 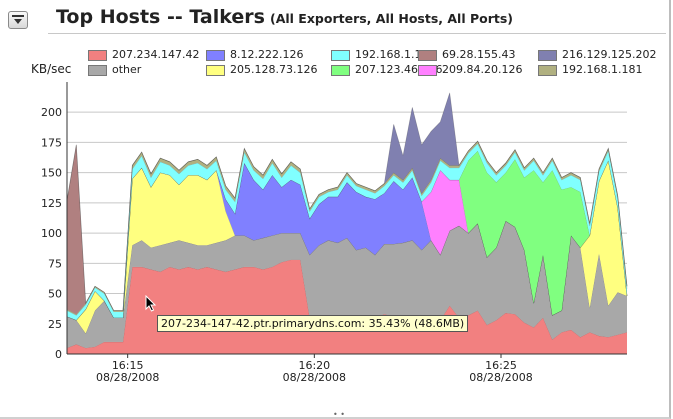 I want to click on legend-label: 207.234.147.42, so click(x=156, y=54).